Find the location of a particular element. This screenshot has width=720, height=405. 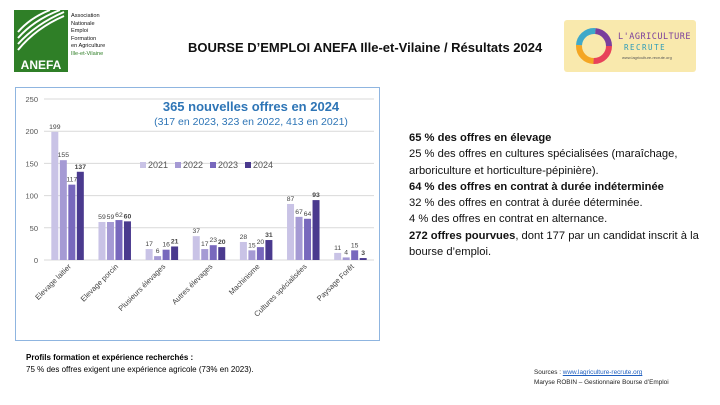

anefa-department: Ille-et-Vilaine is located at coordinates (87, 53).